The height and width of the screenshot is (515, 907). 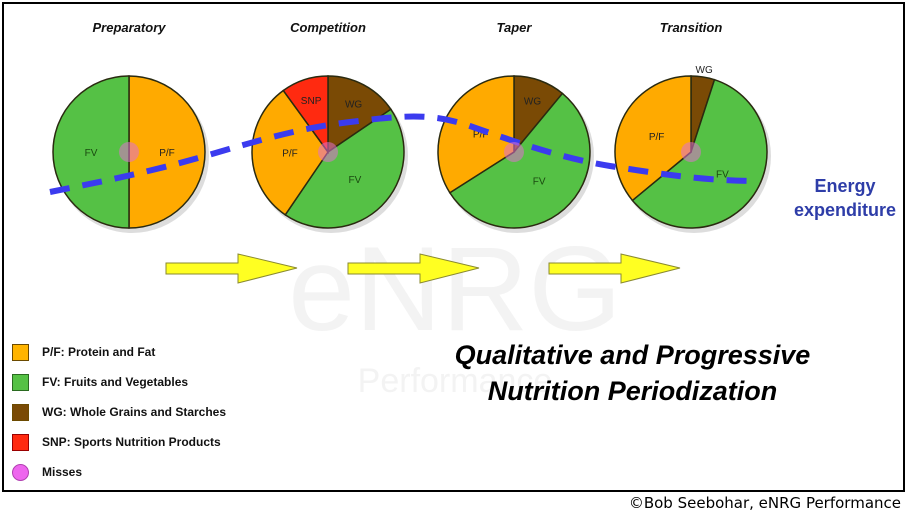 What do you see at coordinates (131, 442) in the screenshot?
I see `legend-label: SNP: Sports Nutrition Products` at bounding box center [131, 442].